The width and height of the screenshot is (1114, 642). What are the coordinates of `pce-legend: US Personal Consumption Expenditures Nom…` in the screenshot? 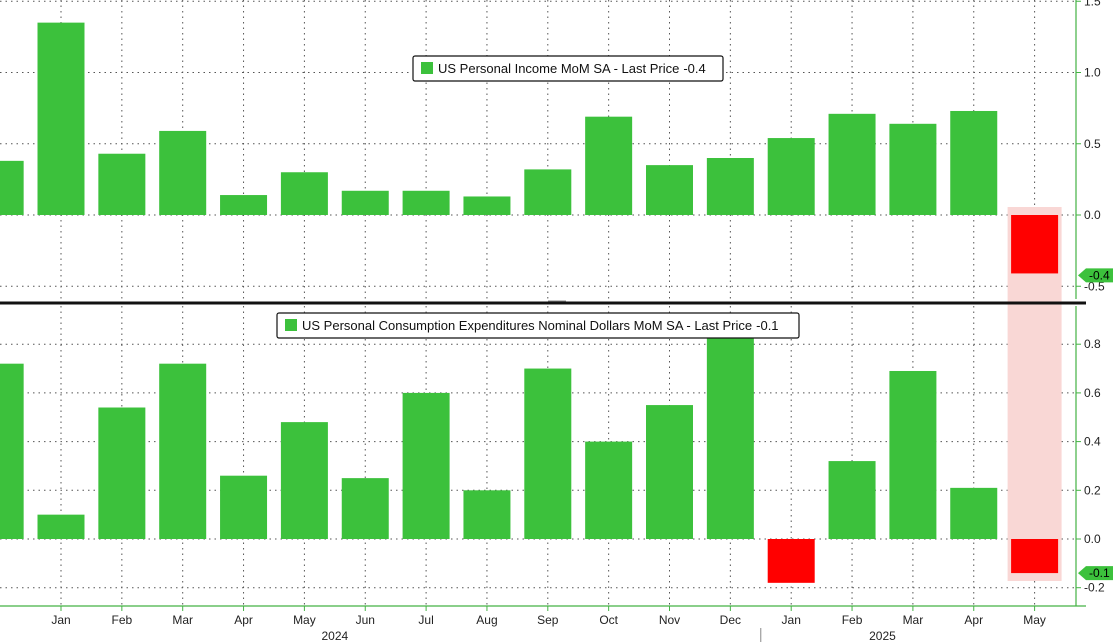 It's located at (538, 325).